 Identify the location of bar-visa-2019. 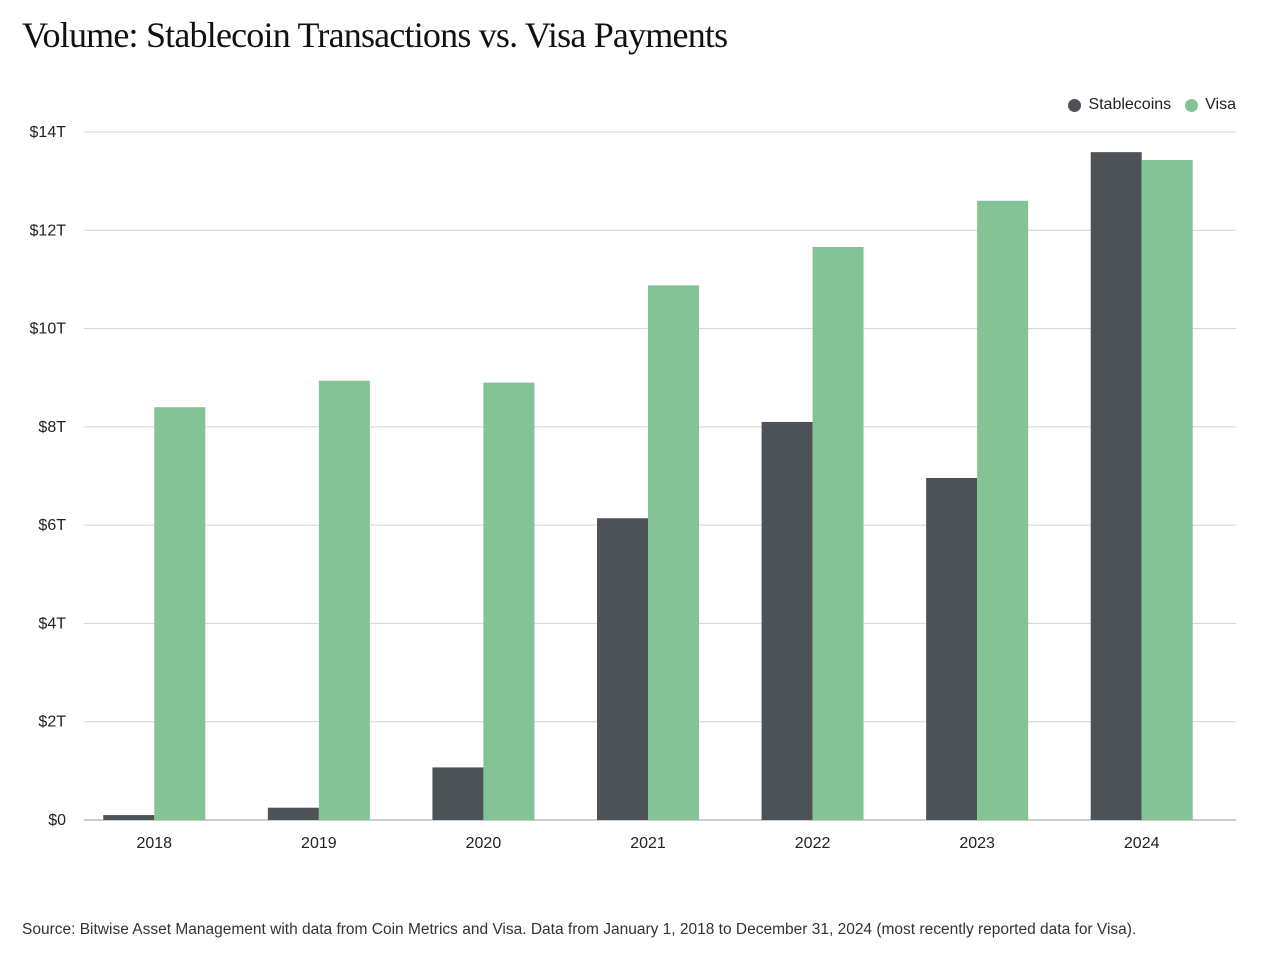
(344, 600).